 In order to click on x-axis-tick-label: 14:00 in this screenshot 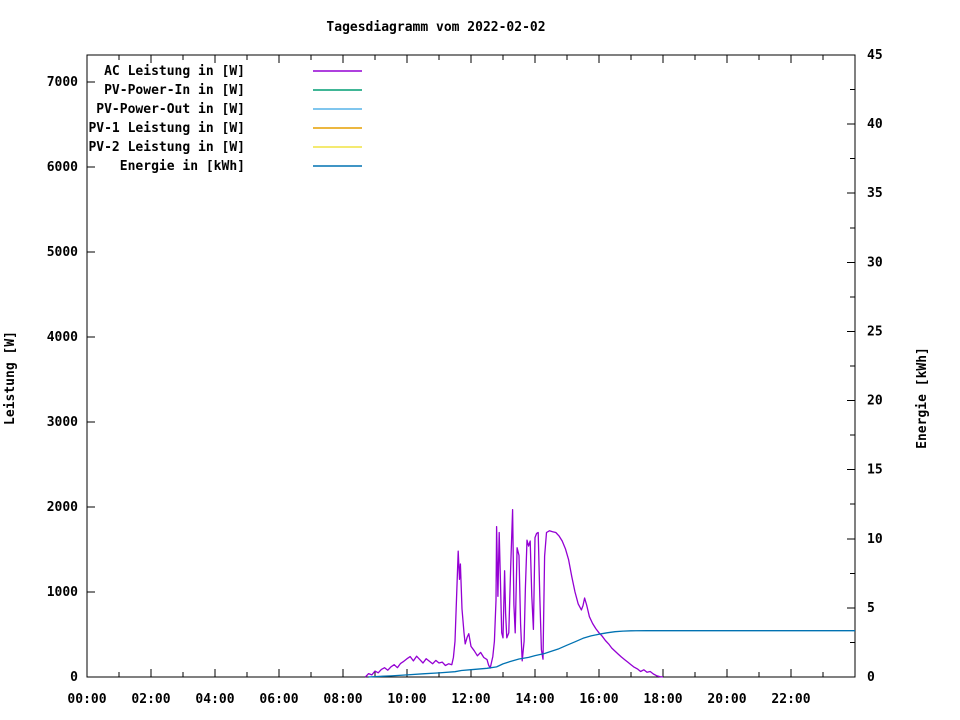, I will do `click(534, 699)`.